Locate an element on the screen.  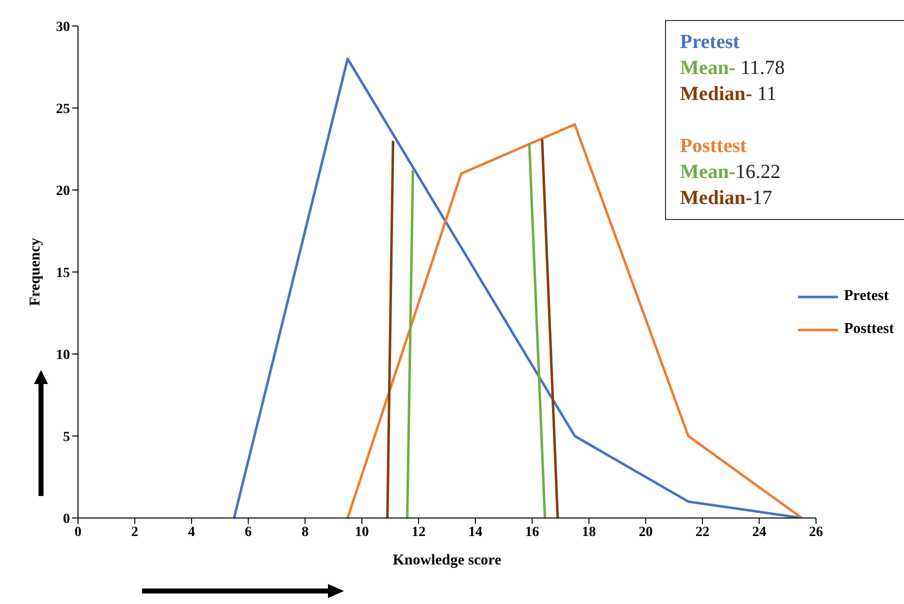
y-tick-label: 5 is located at coordinates (66, 437).